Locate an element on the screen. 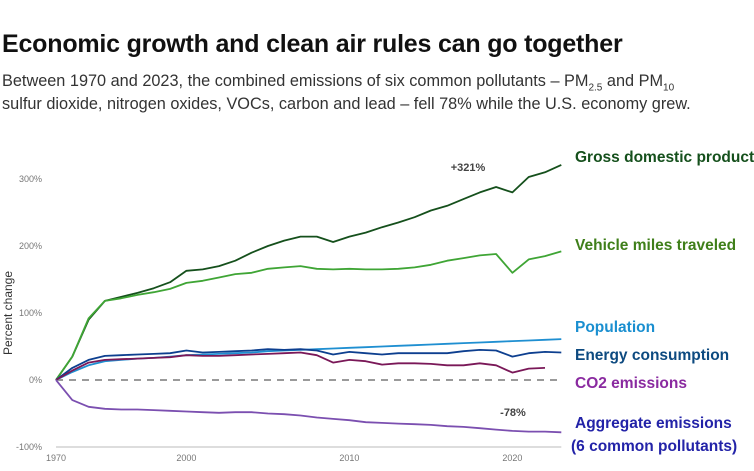  x-tick-label: 2010 is located at coordinates (349, 458).